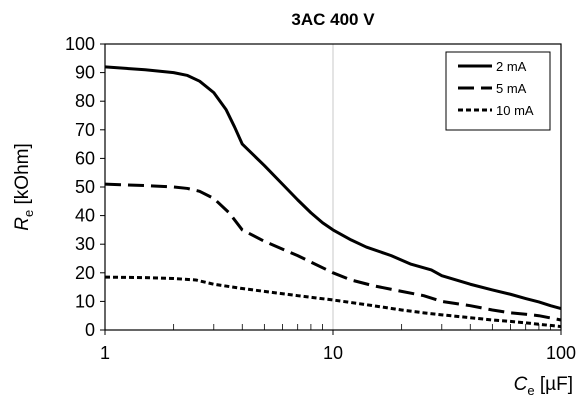 The image size is (583, 404). Describe the element at coordinates (530, 390) in the screenshot. I see `x-axis-label-subscript: e` at that location.